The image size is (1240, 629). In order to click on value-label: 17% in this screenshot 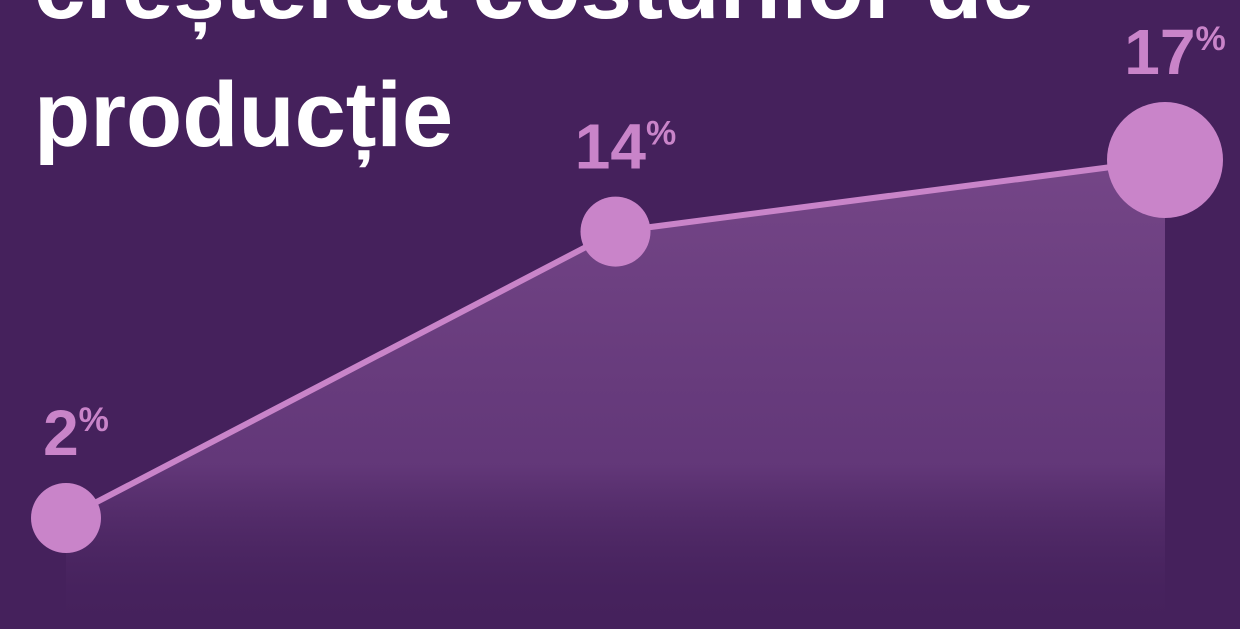, I will do `click(1174, 52)`.